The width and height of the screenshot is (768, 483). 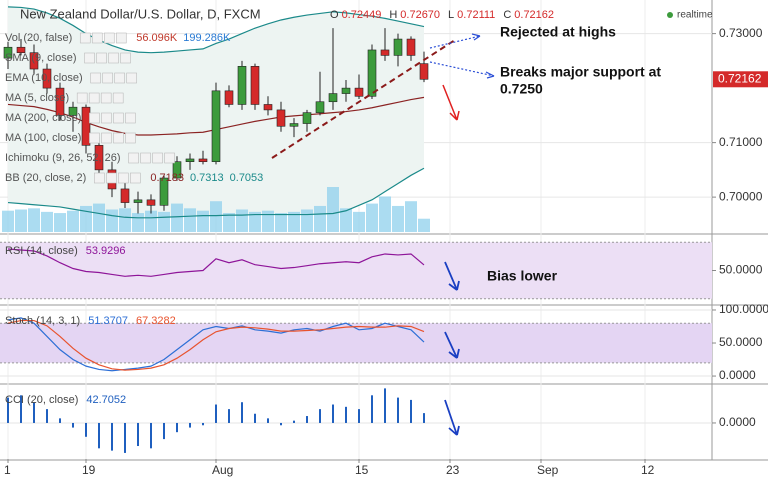 I want to click on panel-value: 53.9296, so click(x=106, y=251).